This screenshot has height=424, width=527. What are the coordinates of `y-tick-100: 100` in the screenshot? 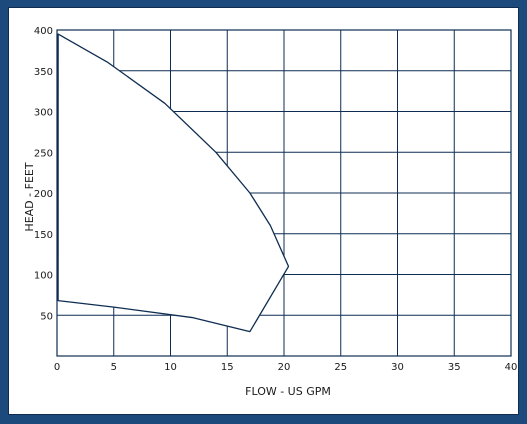 It's located at (43, 276).